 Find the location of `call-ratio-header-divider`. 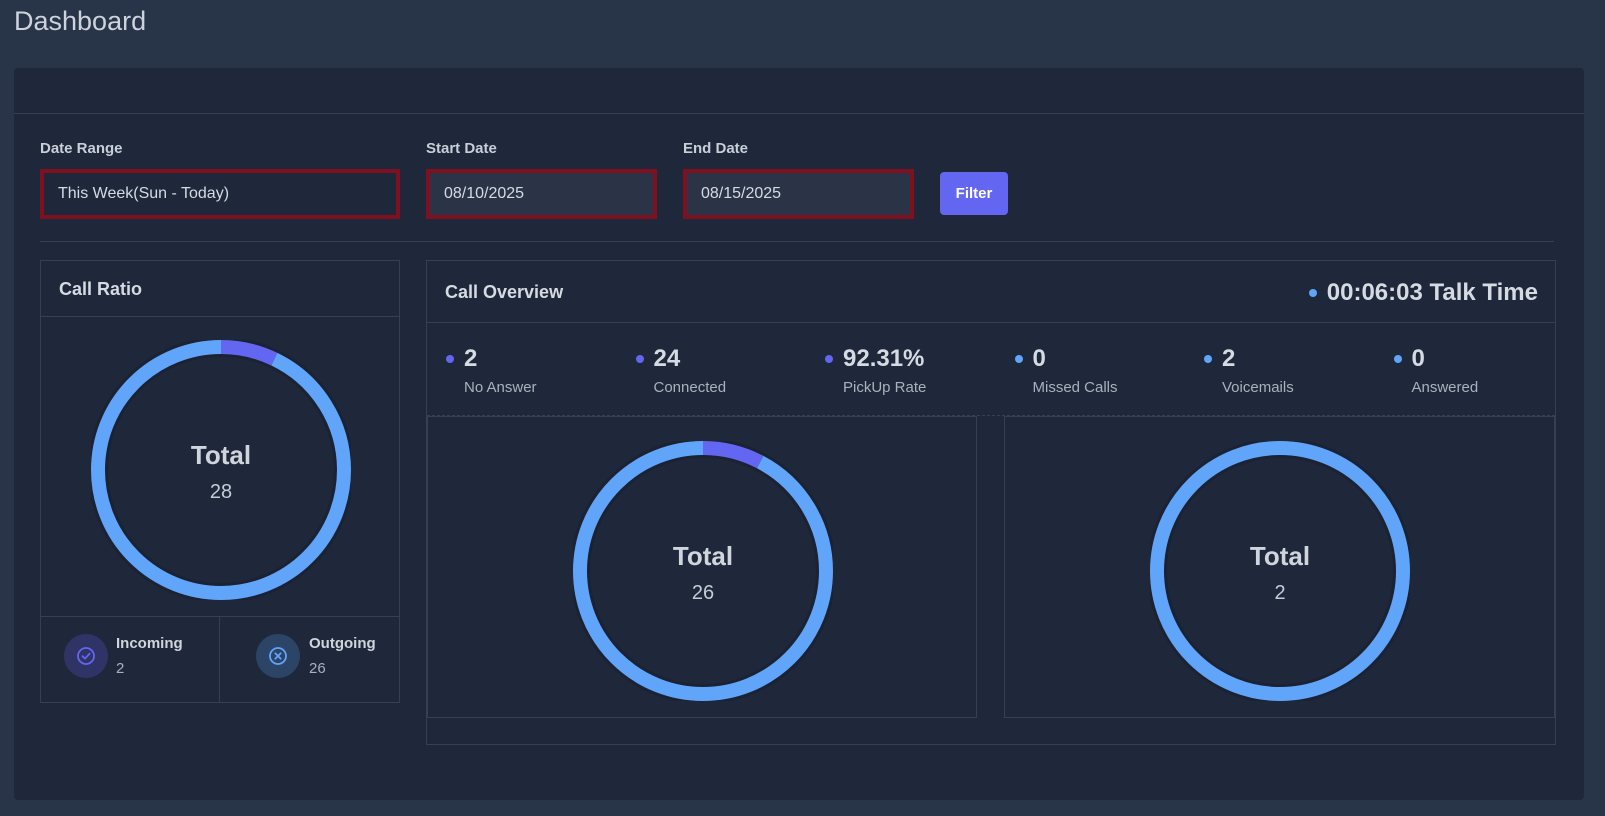

call-ratio-header-divider is located at coordinates (220, 316).